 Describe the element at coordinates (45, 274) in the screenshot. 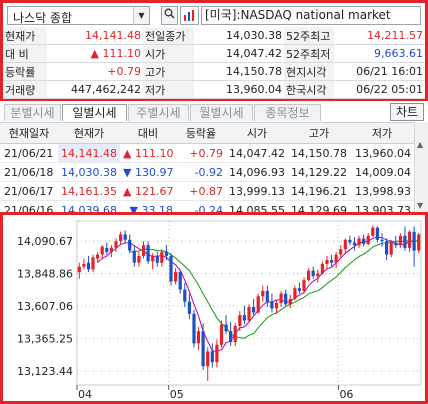

I see `y-tick-label: 13,848.86` at that location.